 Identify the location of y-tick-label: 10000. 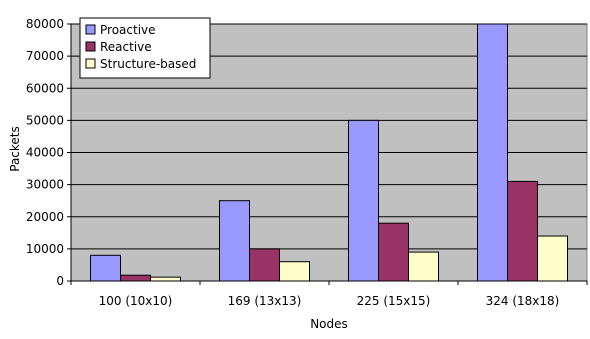
(45, 249).